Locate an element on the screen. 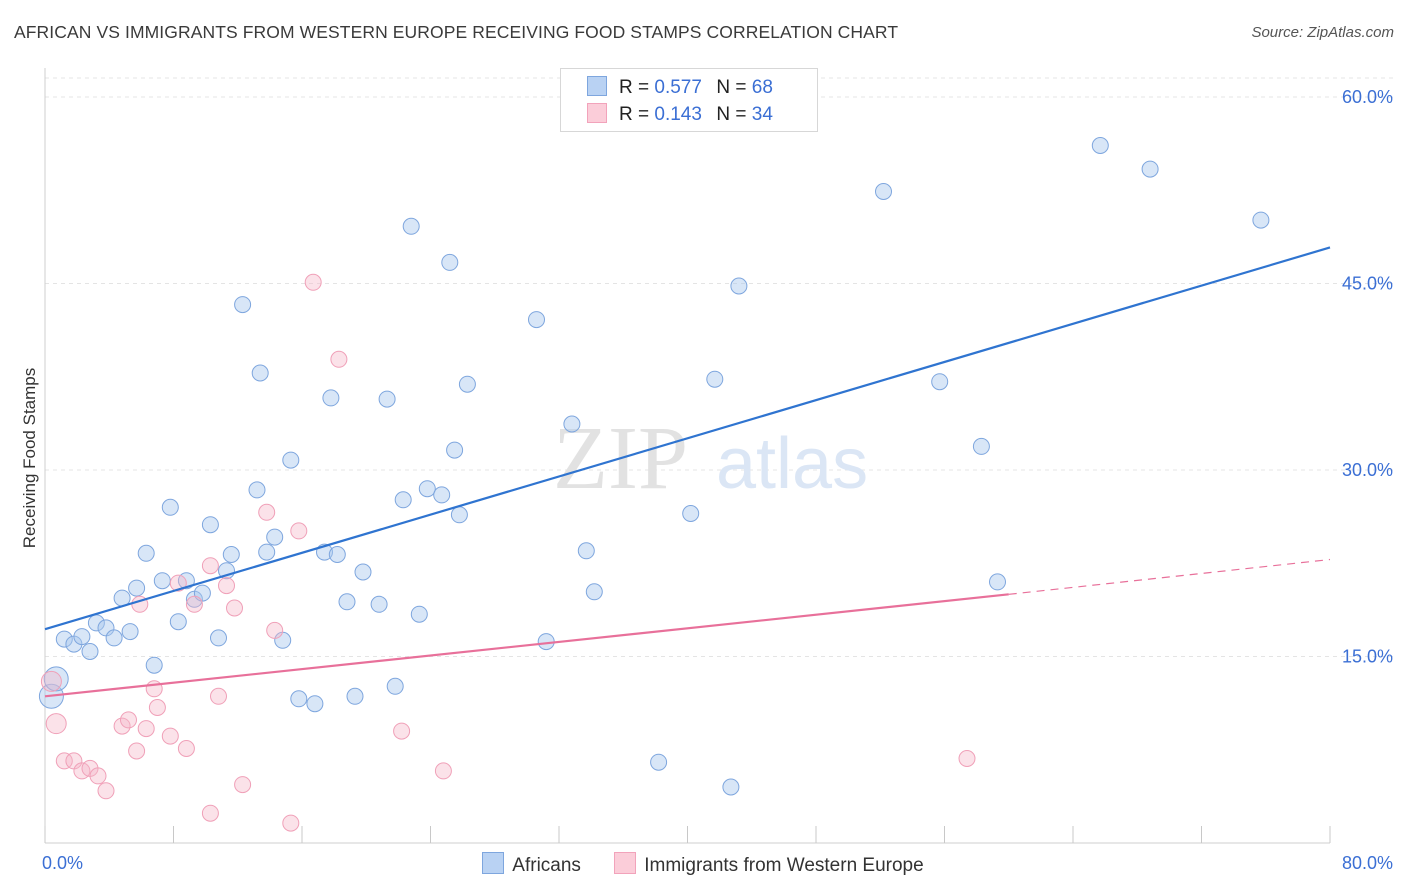 This screenshot has height=892, width=1406. legend-item-africans: Africans is located at coordinates (531, 864).